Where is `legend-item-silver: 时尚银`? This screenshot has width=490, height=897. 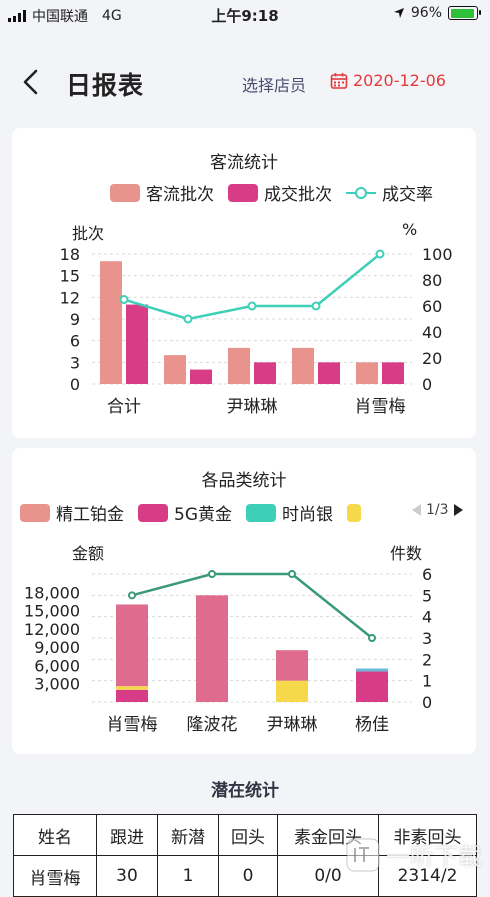
legend-item-silver: 时尚银 is located at coordinates (289, 512).